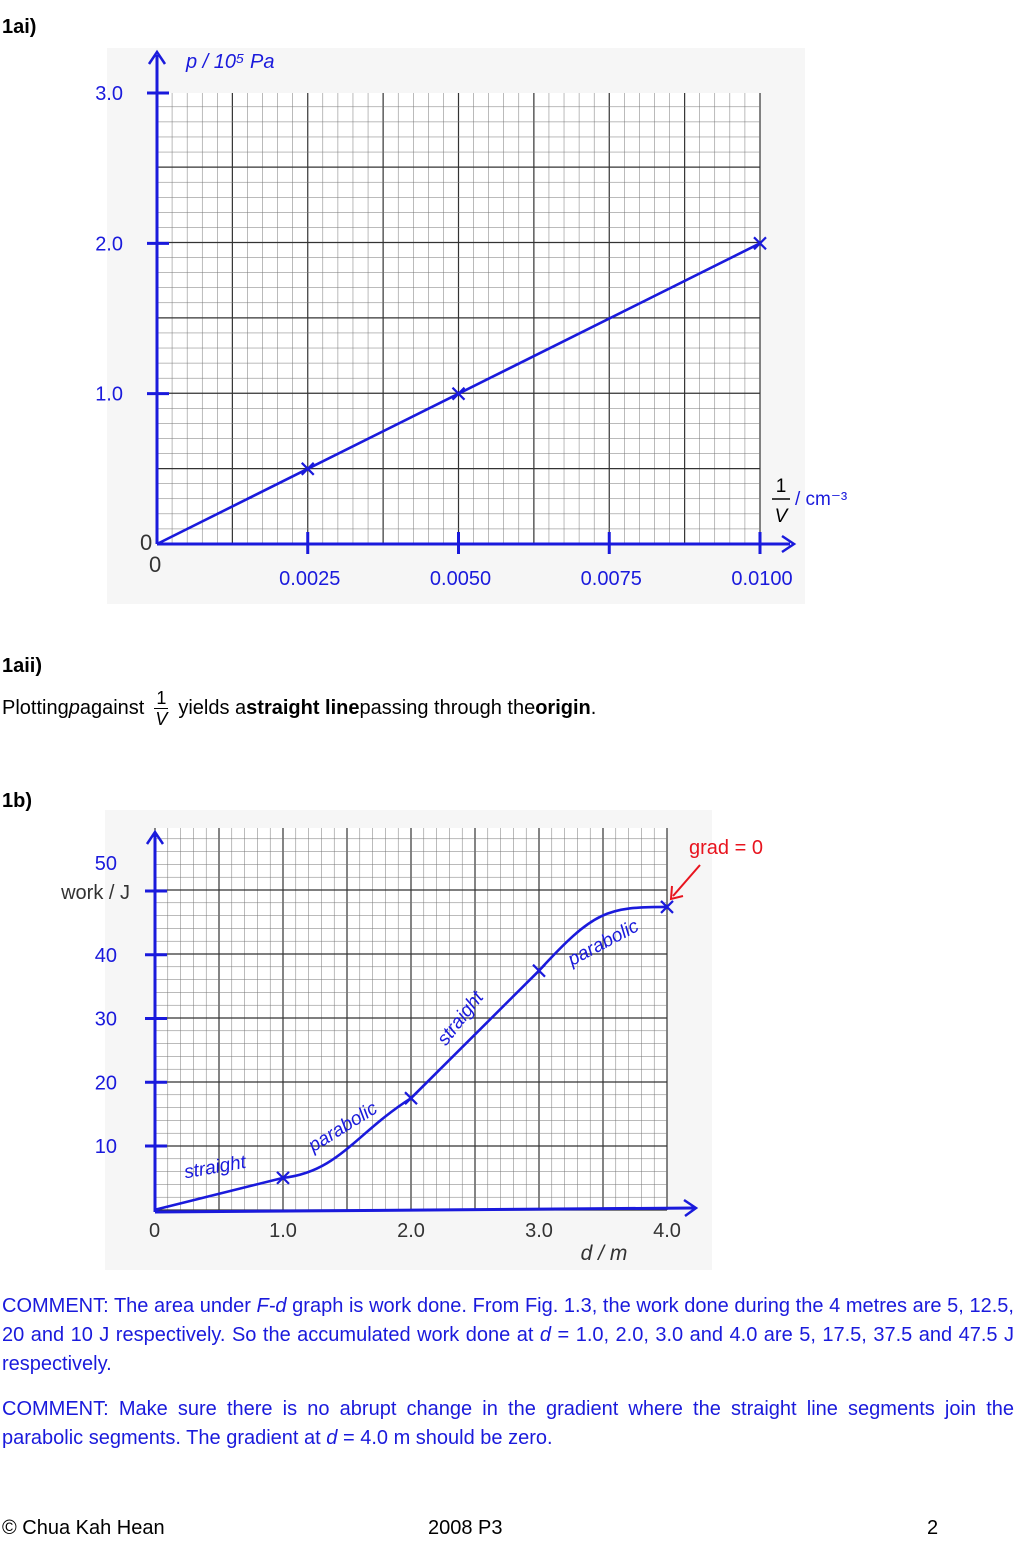 The height and width of the screenshot is (1557, 1015). I want to click on y-axis-label: p / 10⁵ Pa, so click(229, 62).